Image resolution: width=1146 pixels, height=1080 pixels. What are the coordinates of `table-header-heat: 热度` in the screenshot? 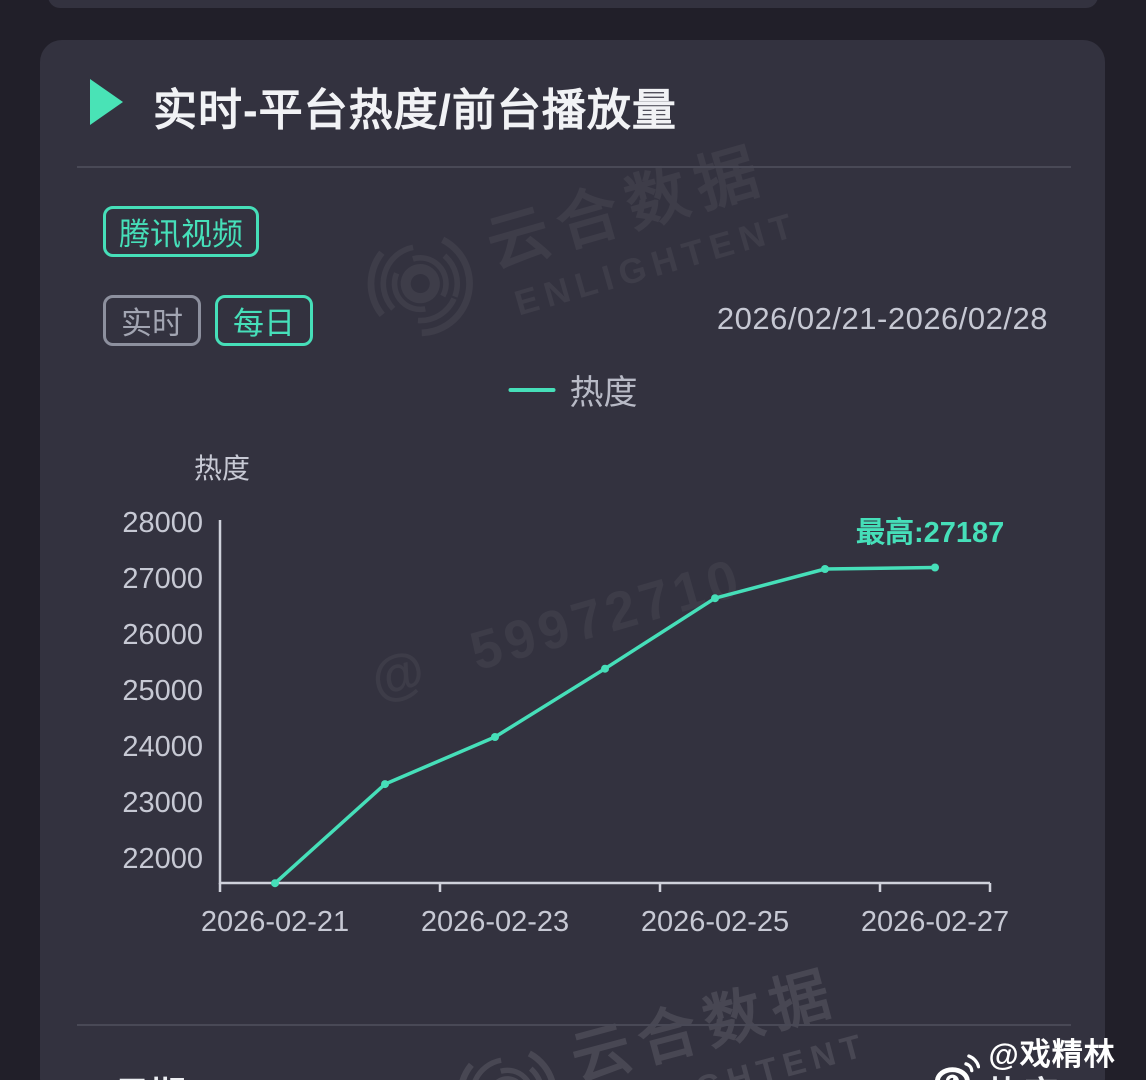 It's located at (1022, 1073).